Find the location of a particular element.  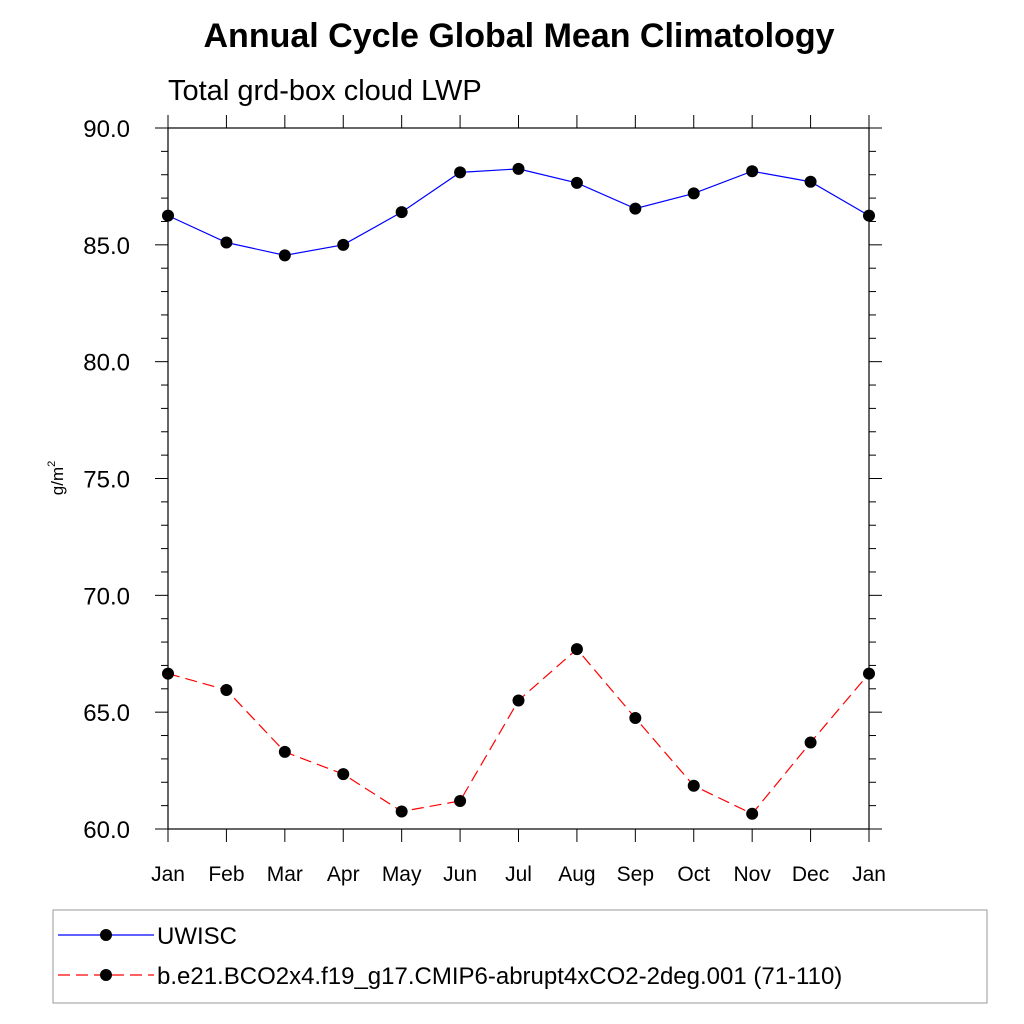

x-tick-label: Aug is located at coordinates (576, 874).